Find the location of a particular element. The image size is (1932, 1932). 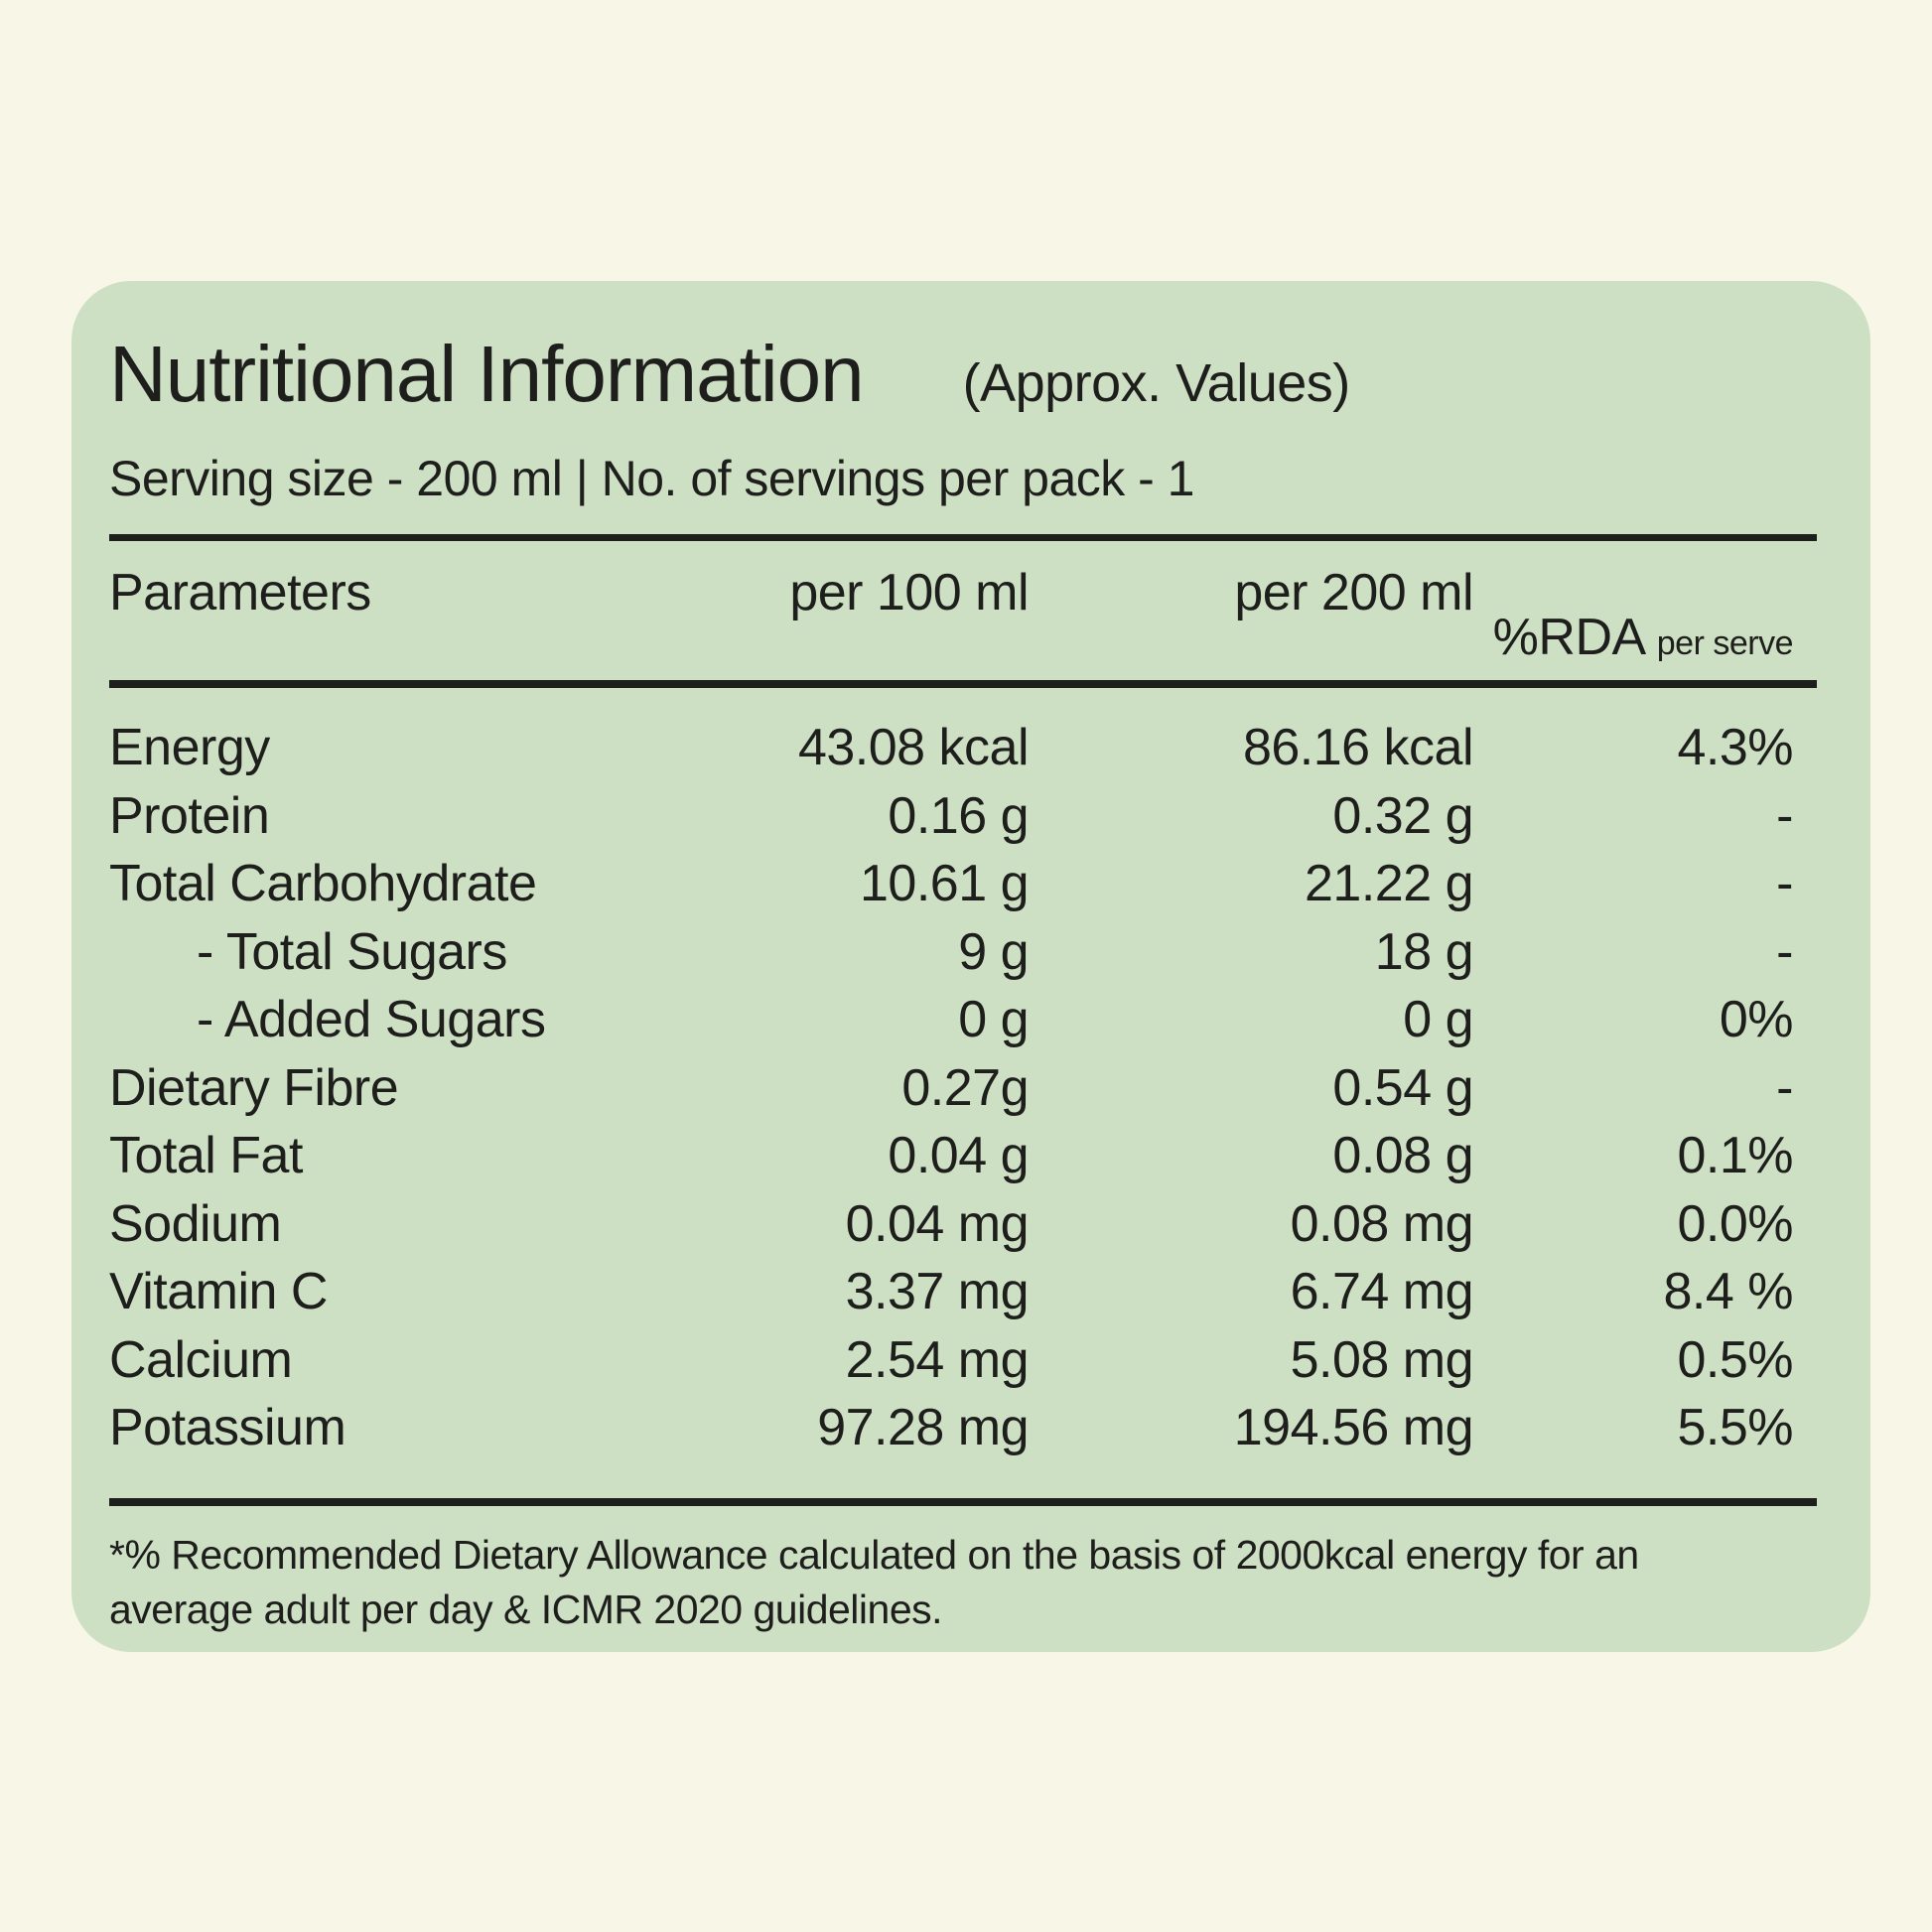

table-row: - Added Sugars 0 g 0 g 0% is located at coordinates (963, 1020).